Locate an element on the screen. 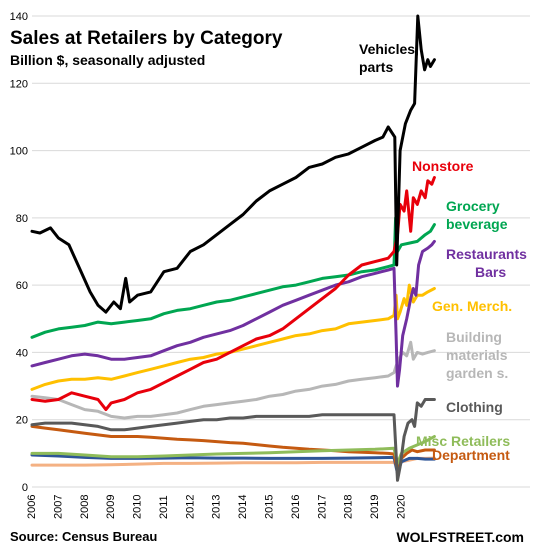  x-tick-label: 2011 is located at coordinates (164, 507).